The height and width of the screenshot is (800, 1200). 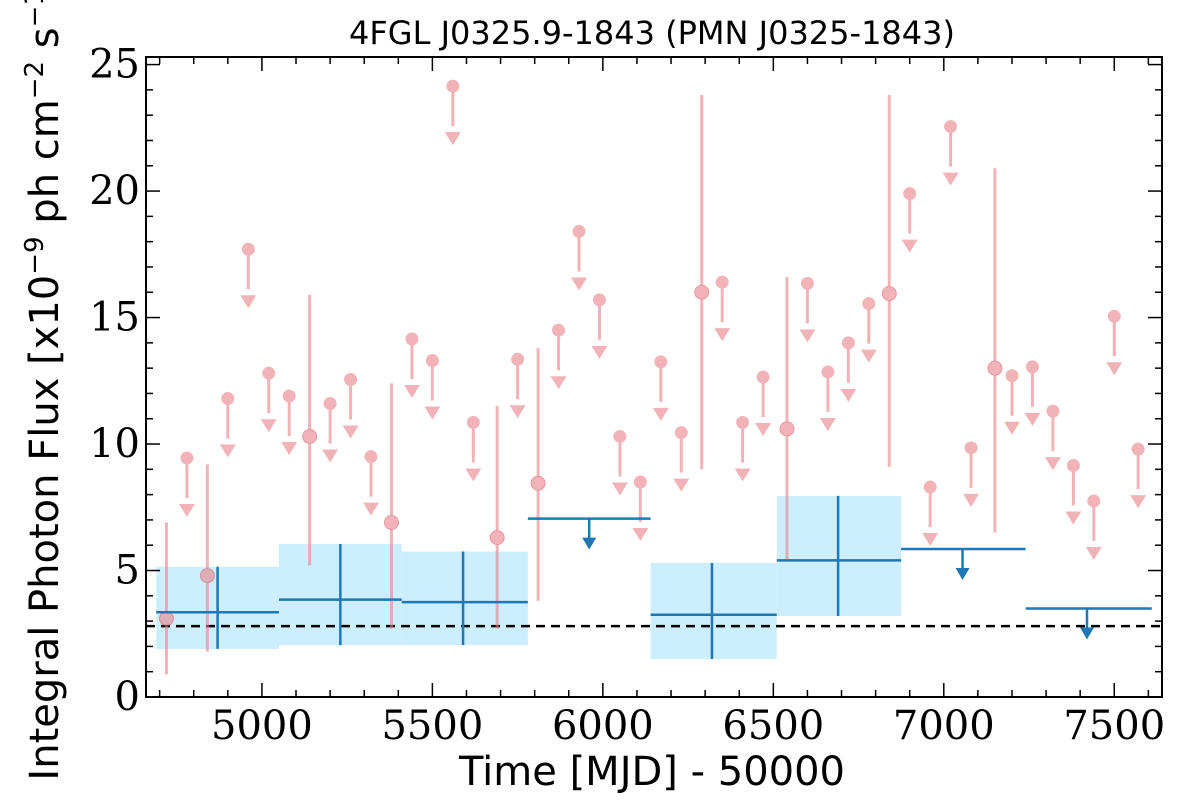 What do you see at coordinates (962, 574) in the screenshot?
I see `long-bin-upper-limit-arrow` at bounding box center [962, 574].